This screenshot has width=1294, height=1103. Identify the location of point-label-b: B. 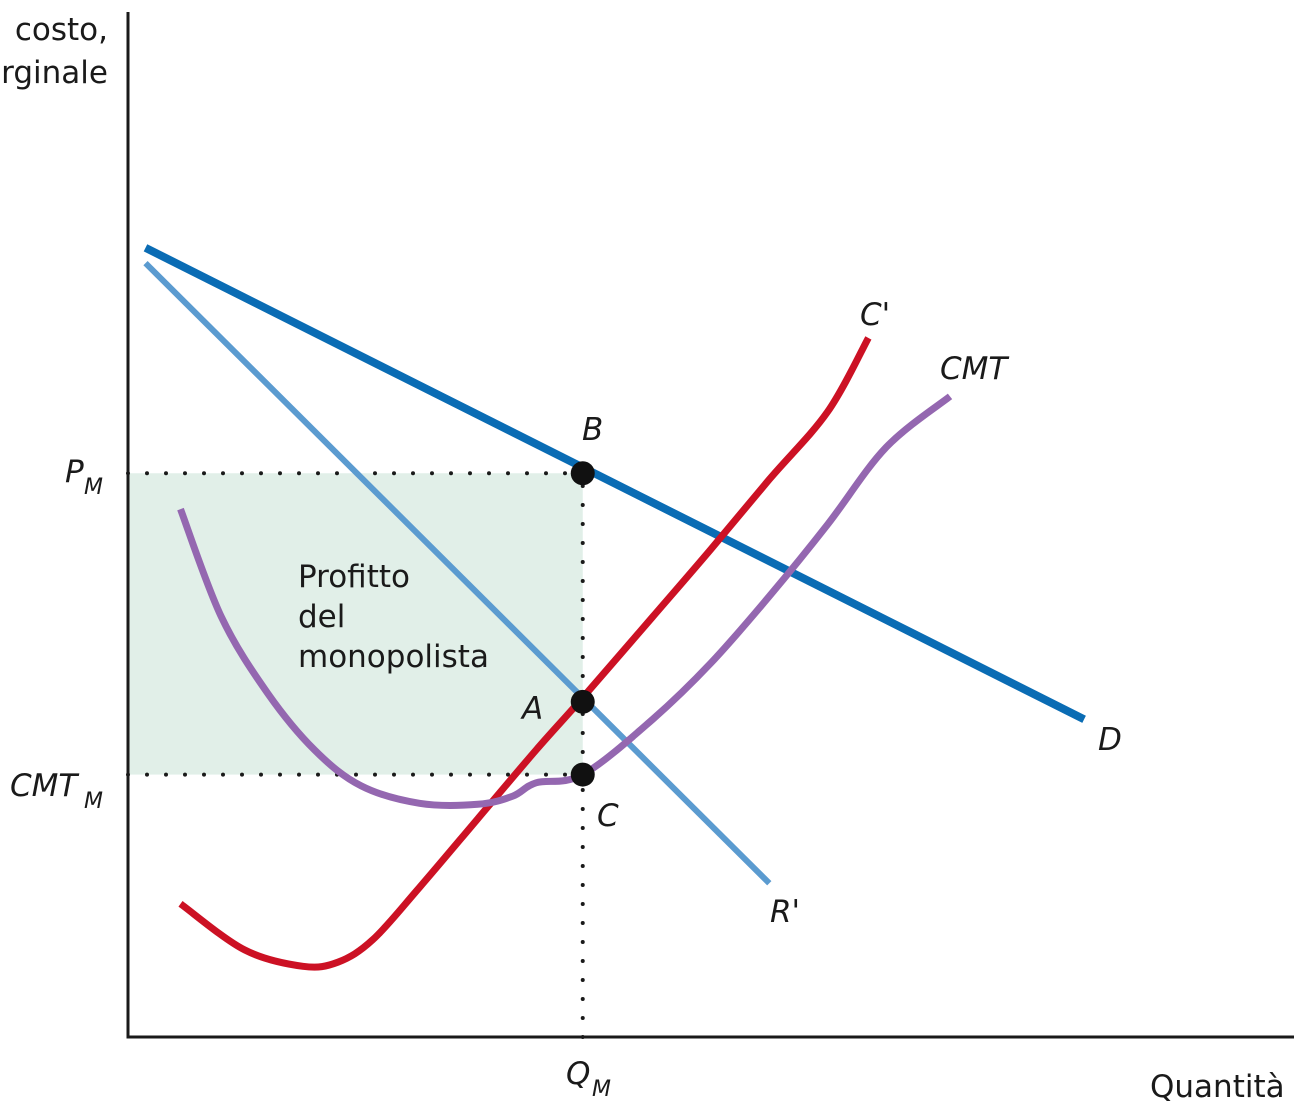
(592, 430).